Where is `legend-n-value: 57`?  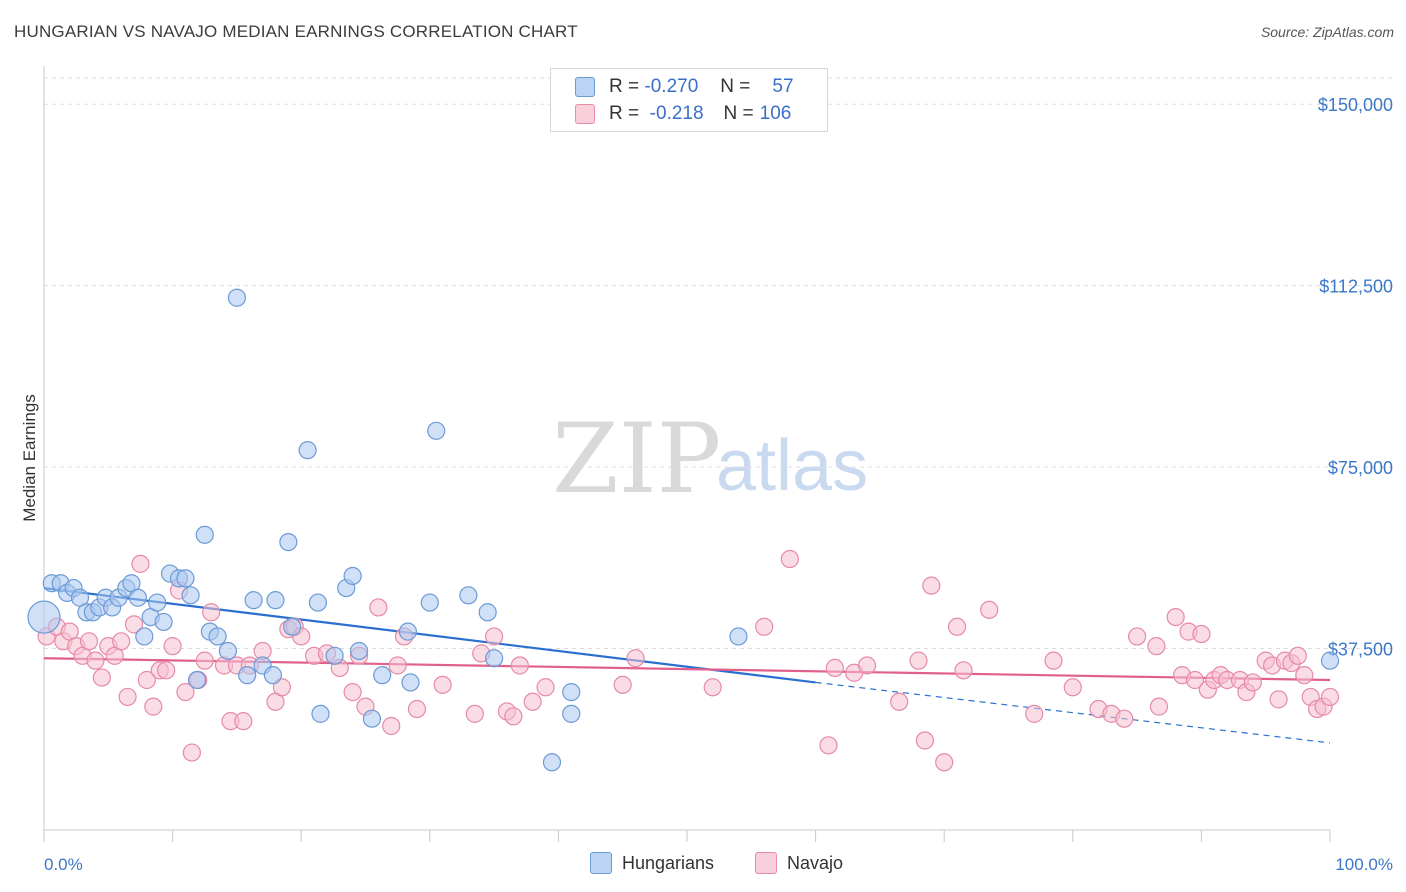 legend-n-value: 57 is located at coordinates (783, 86).